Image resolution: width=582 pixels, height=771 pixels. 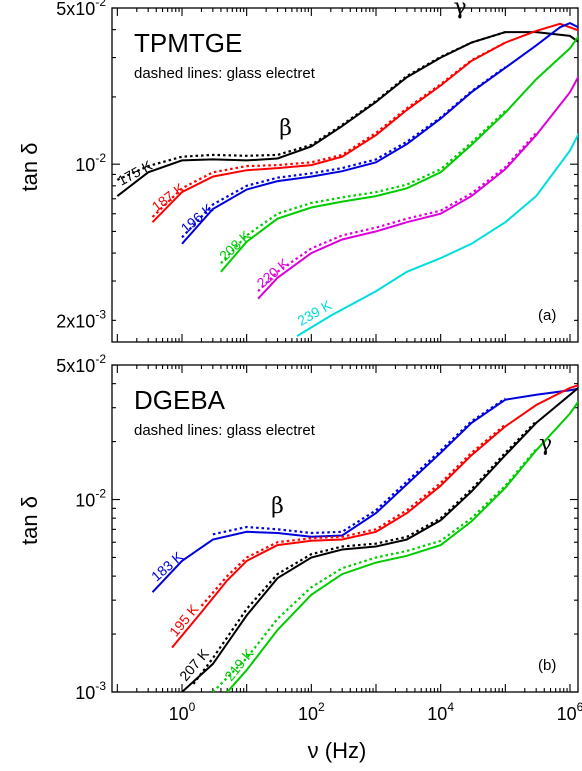 I want to click on panel-title: DGEBA, so click(x=180, y=400).